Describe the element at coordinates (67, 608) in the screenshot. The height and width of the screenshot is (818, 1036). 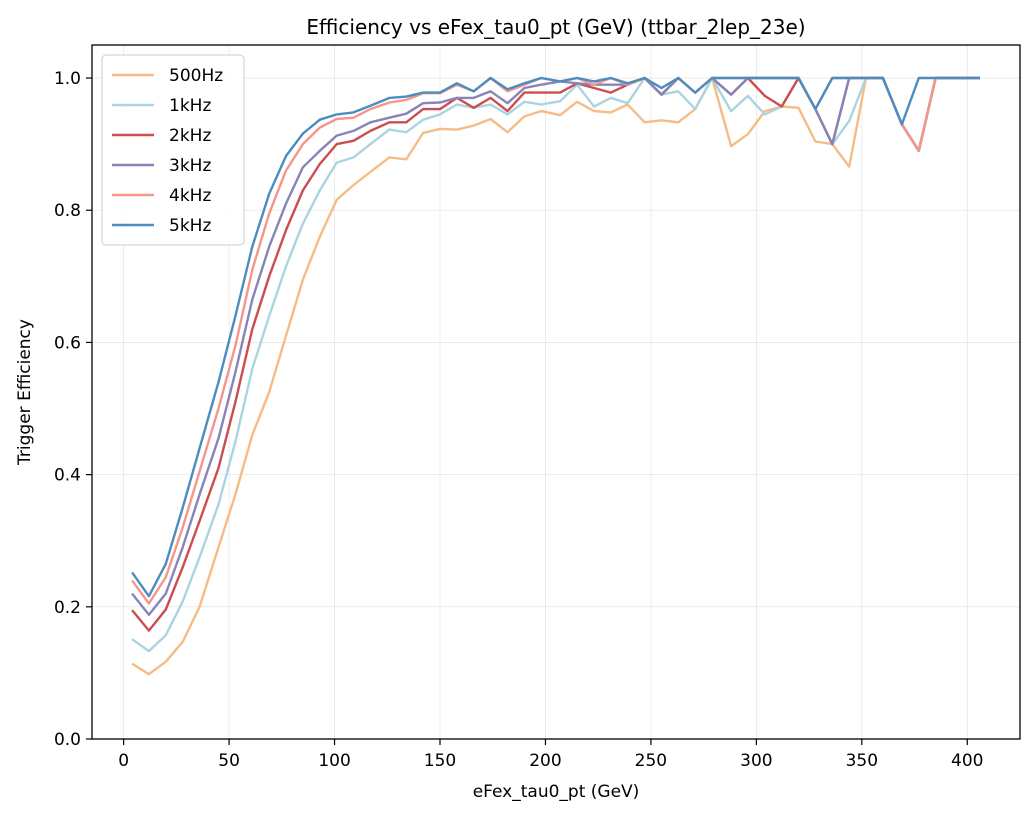
I see `y-tick-label: 0.2` at that location.